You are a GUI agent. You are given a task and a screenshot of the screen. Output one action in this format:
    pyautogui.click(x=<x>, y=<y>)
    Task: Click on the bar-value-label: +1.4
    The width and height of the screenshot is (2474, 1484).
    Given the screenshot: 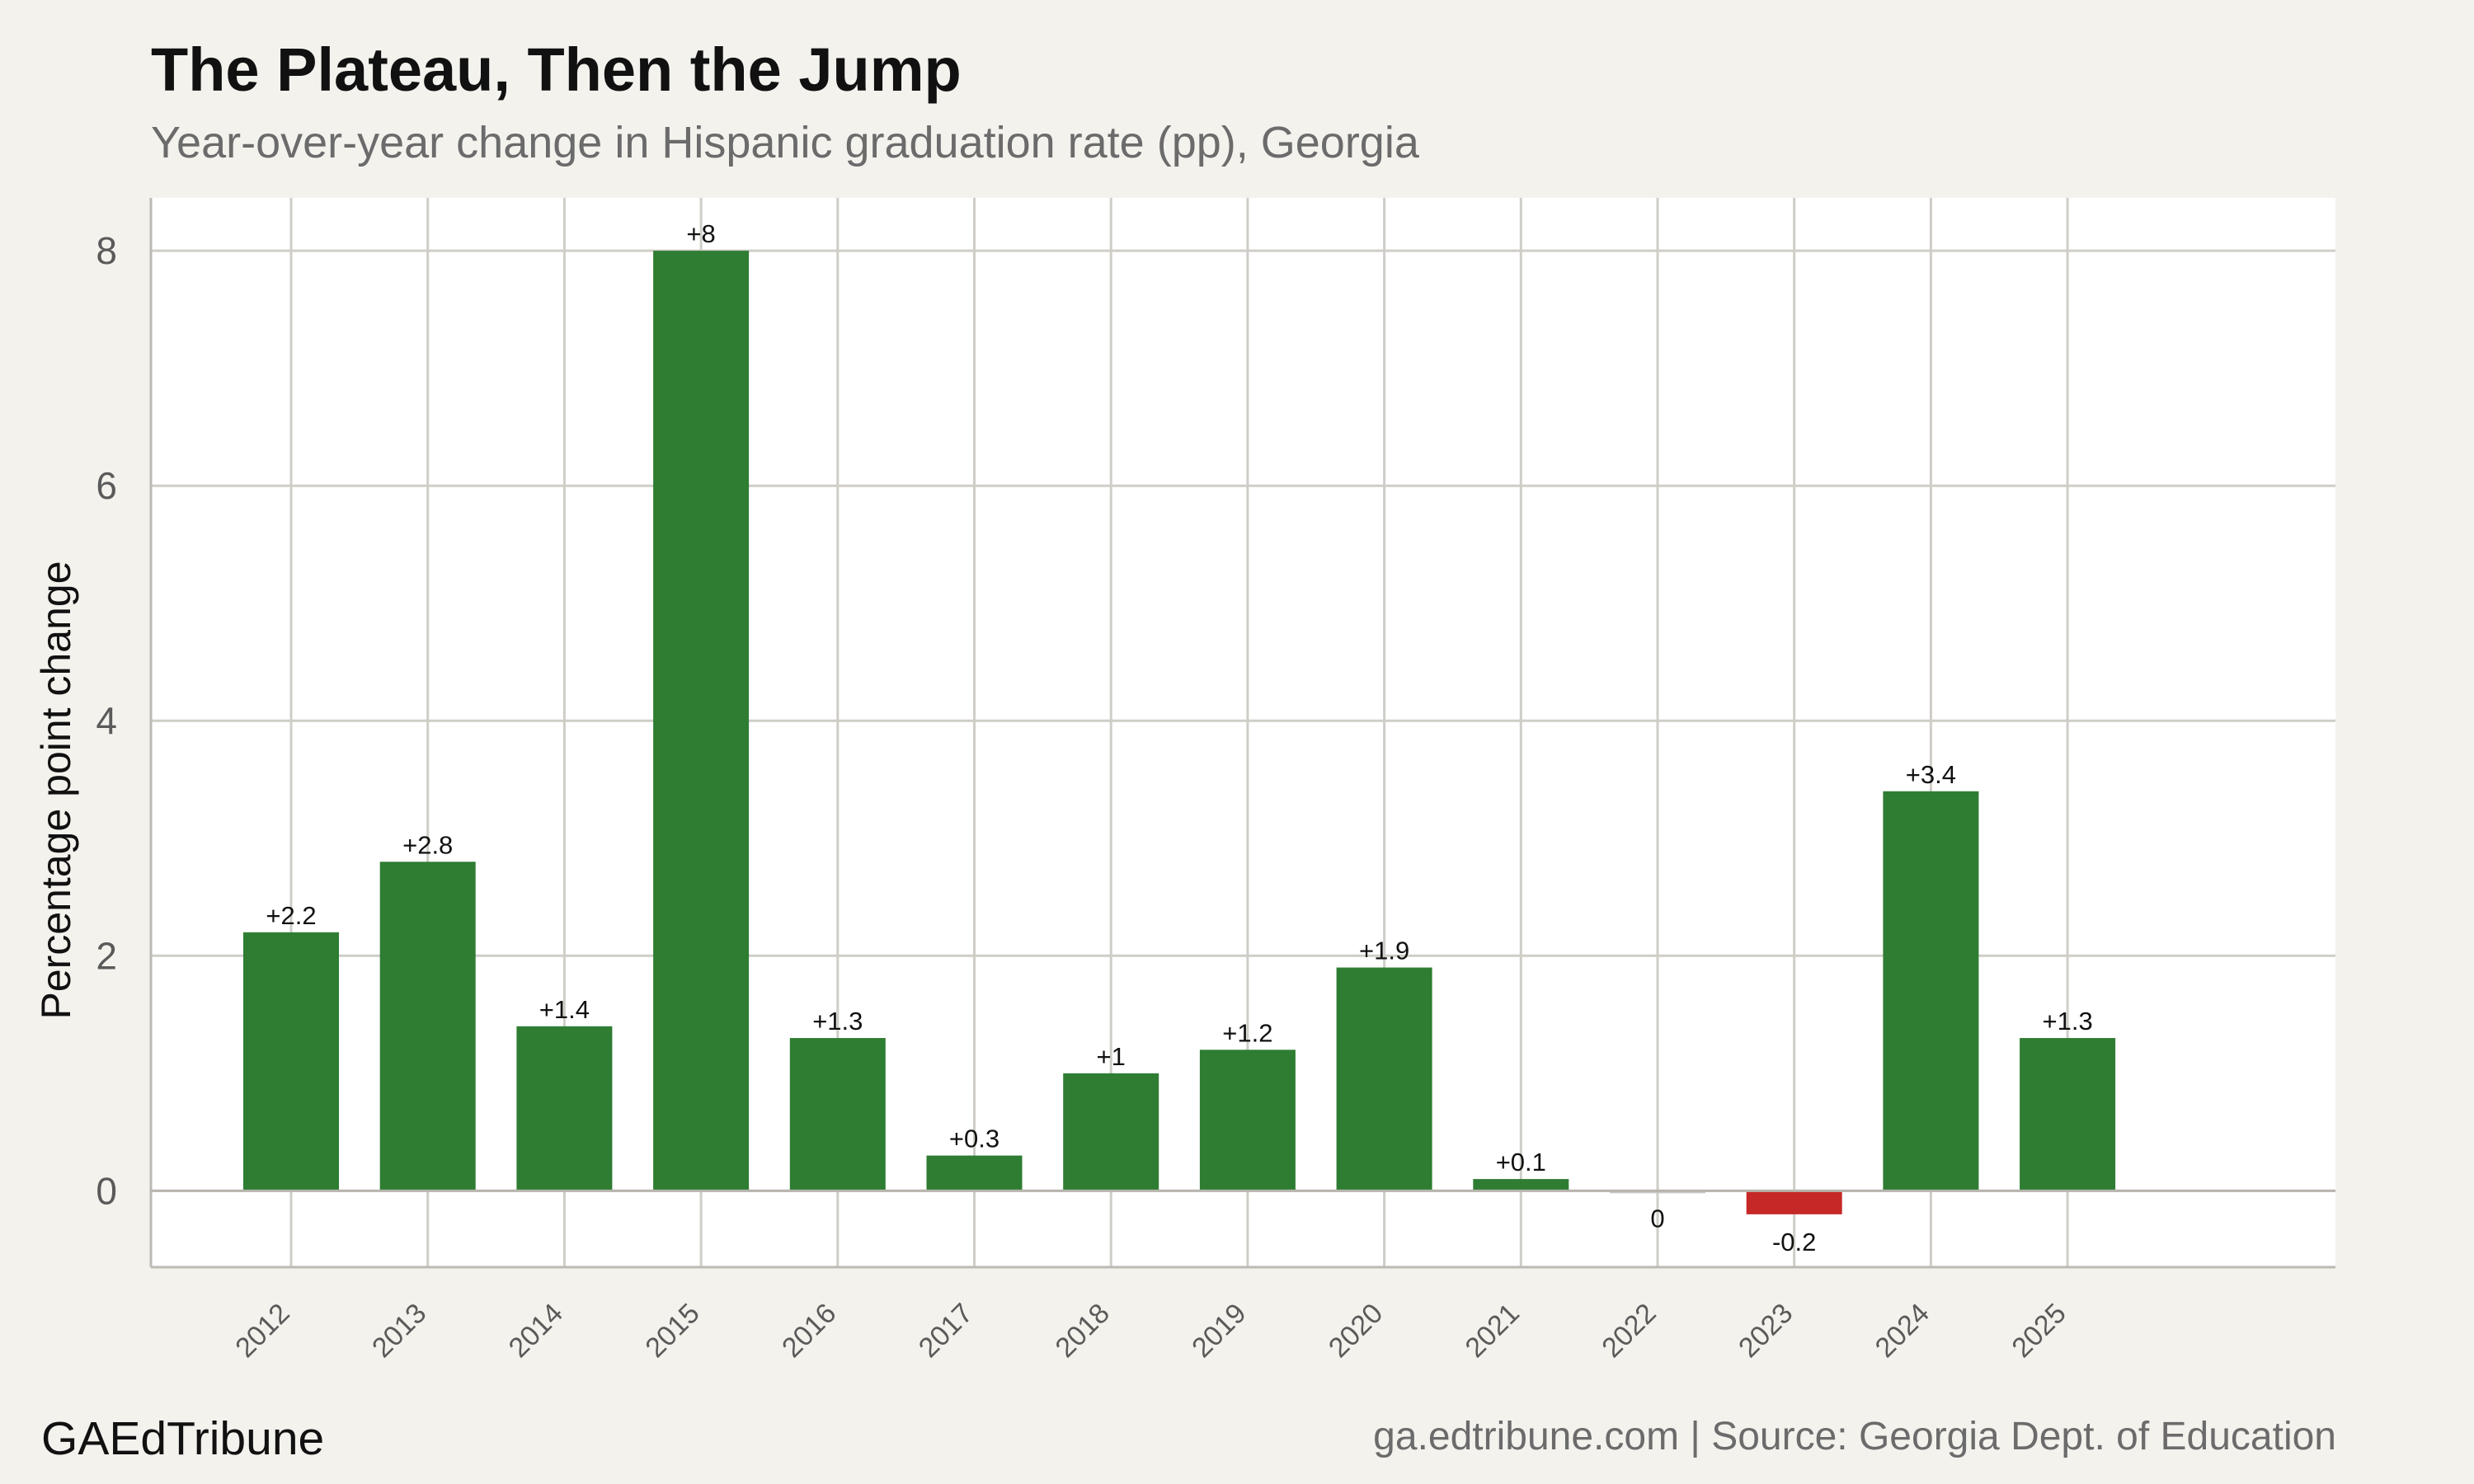 What is the action you would take?
    pyautogui.click(x=564, y=1009)
    